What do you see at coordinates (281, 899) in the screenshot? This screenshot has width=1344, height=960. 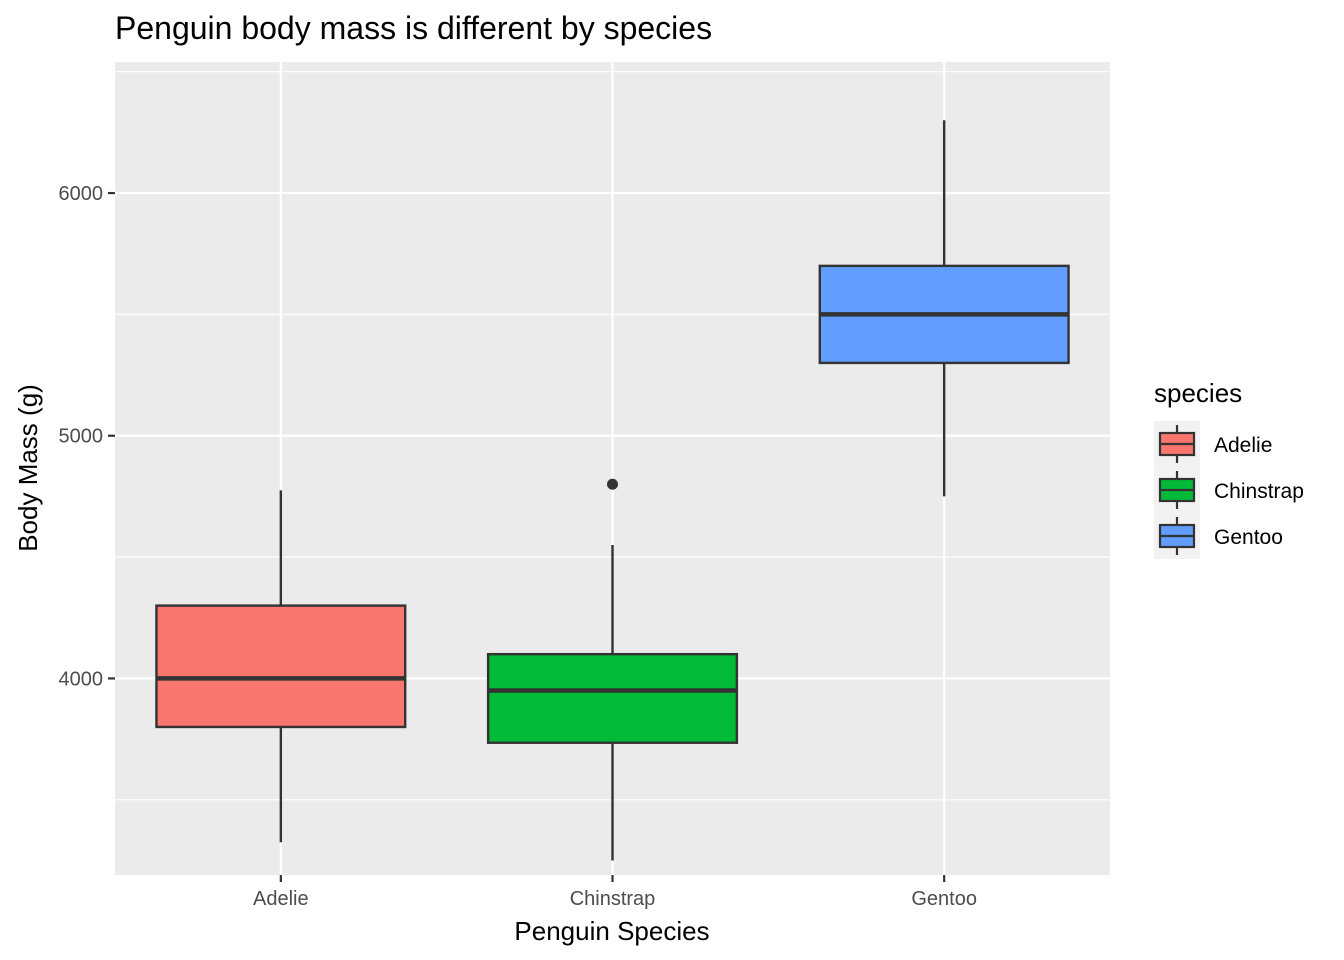 I see `x-tick-label: Adelie` at bounding box center [281, 899].